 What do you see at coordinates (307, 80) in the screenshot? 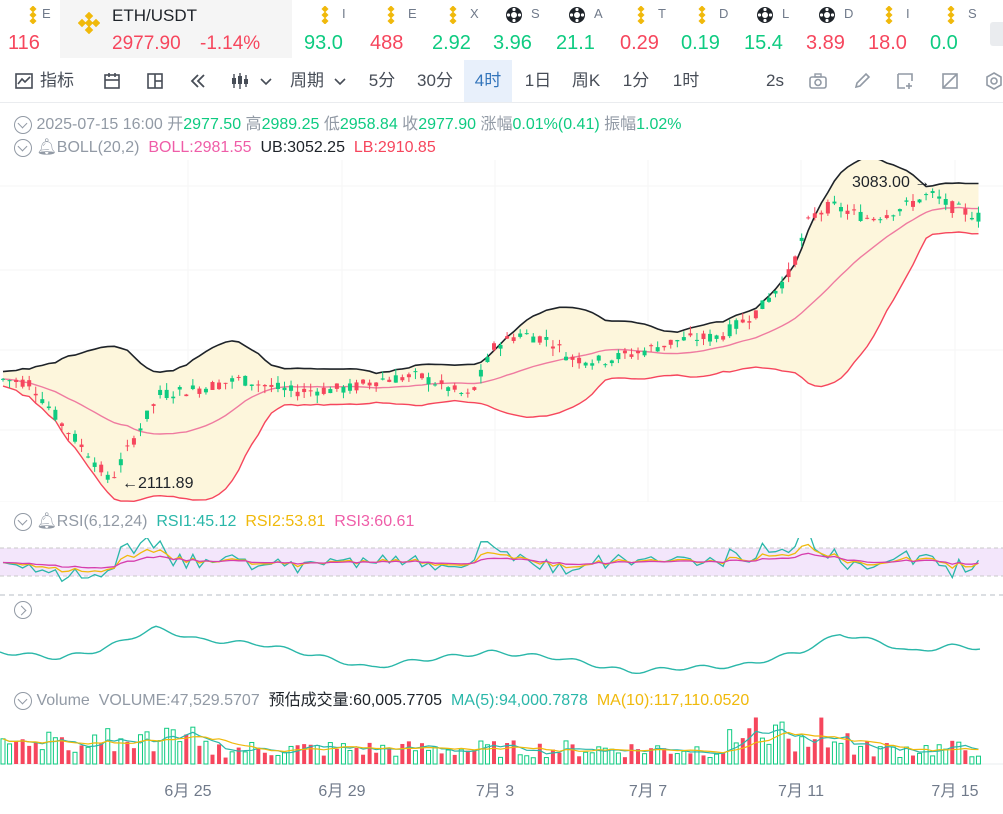
I see `period-button: 周期` at bounding box center [307, 80].